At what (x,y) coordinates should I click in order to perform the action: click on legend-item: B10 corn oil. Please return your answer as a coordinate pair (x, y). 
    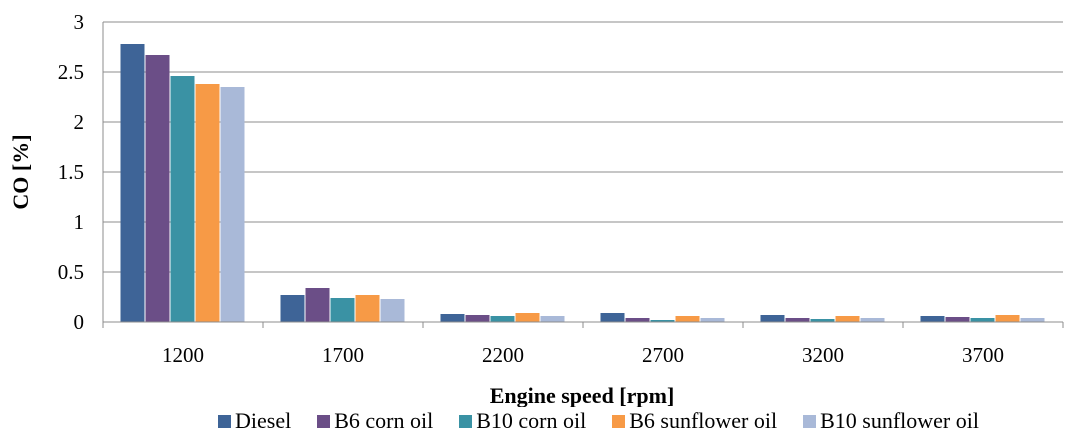
    Looking at the image, I should click on (522, 421).